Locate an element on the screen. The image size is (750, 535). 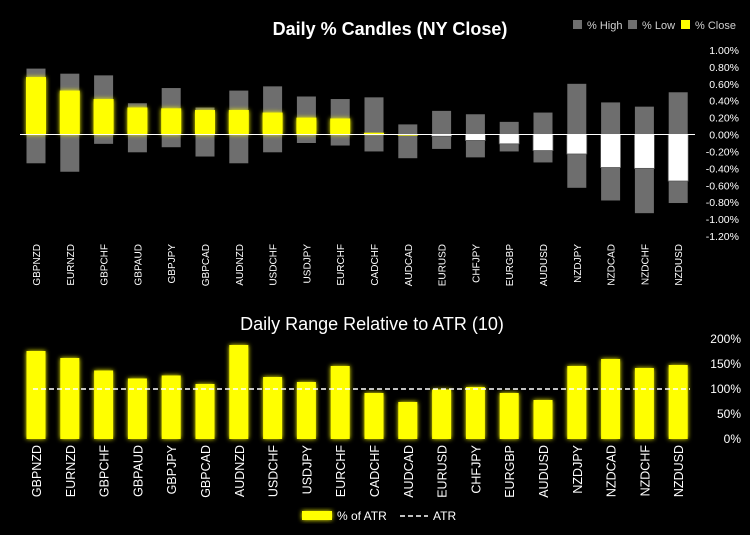
atr-category-label: GBPAUD is located at coordinates (138, 471).